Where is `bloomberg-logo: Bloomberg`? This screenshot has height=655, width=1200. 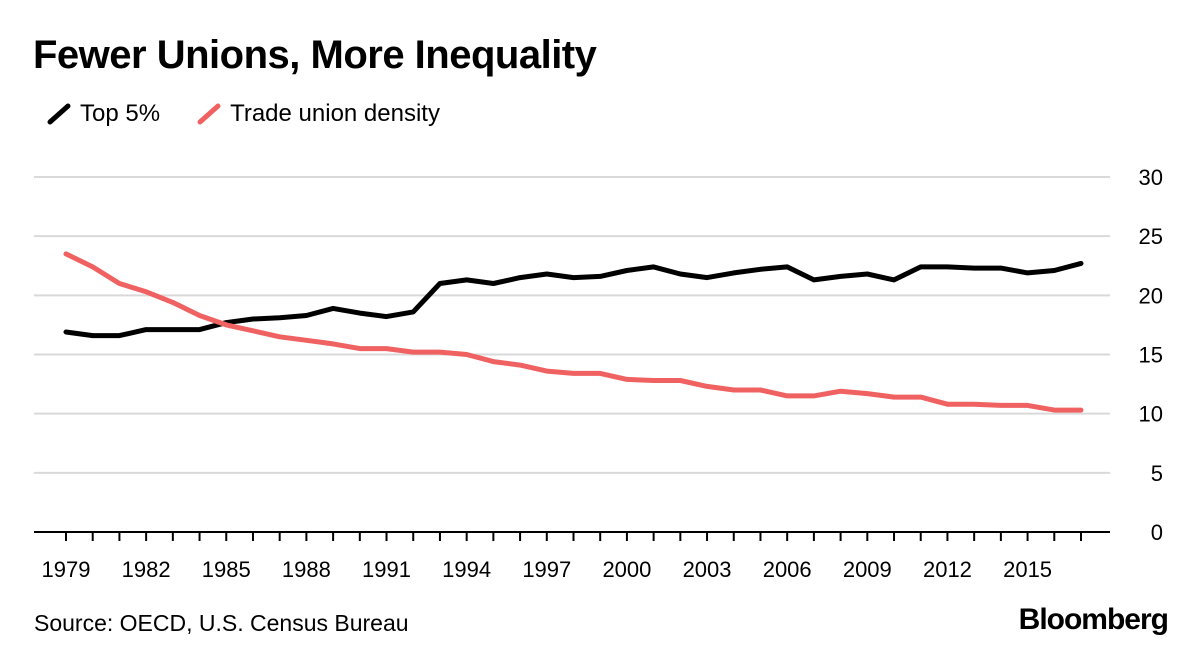
bloomberg-logo: Bloomberg is located at coordinates (1093, 619).